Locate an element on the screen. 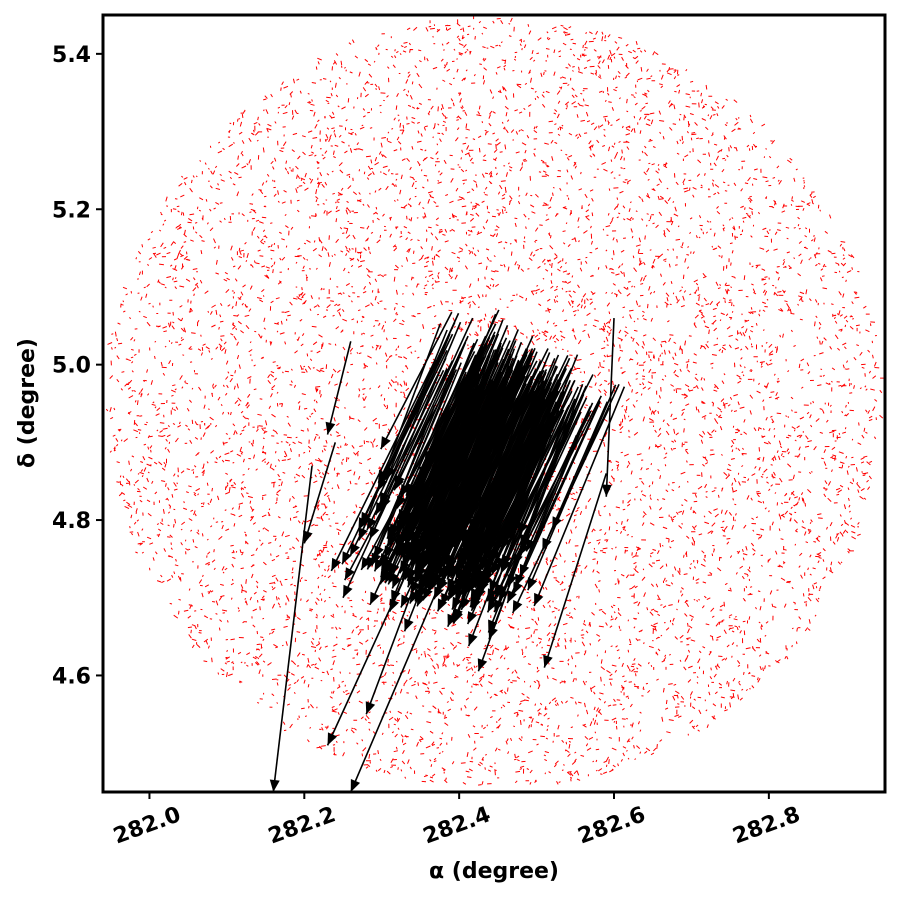 The width and height of the screenshot is (900, 904). x-axis: 282.0 282.2 282.4 282.6 282.8 is located at coordinates (457, 821).